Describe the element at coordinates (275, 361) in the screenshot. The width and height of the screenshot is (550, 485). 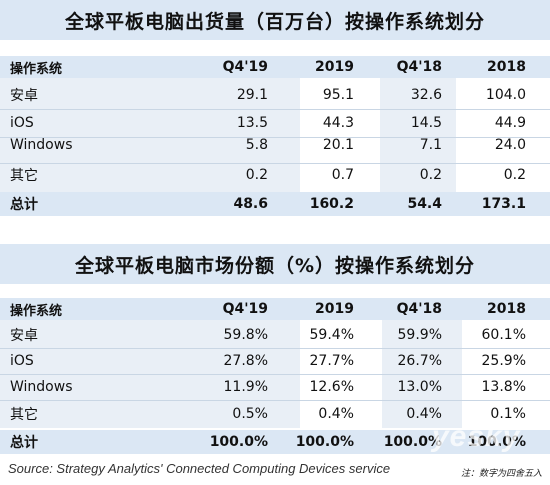
I see `table-row: iOS 27.8% 27.7% 26.7% 25.9%` at that location.